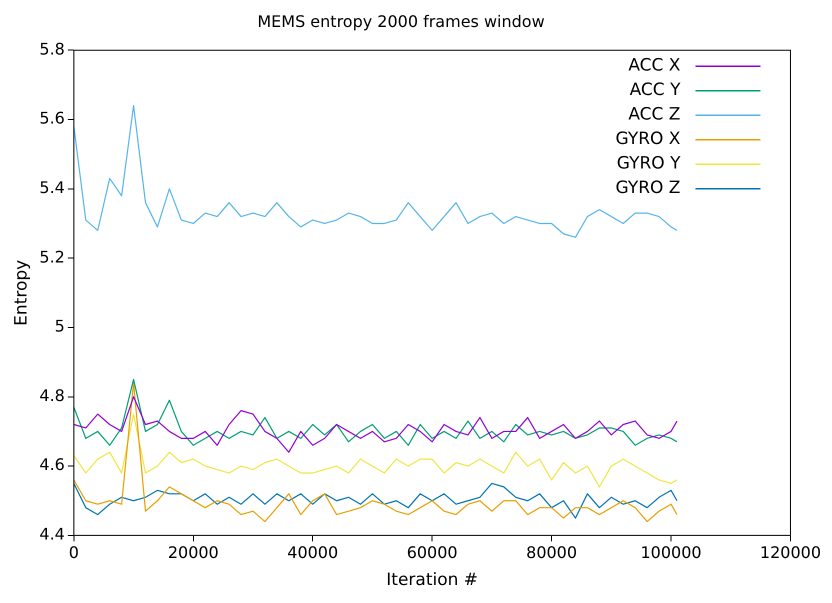  I want to click on y-tick-label: 5.8, so click(52, 48).